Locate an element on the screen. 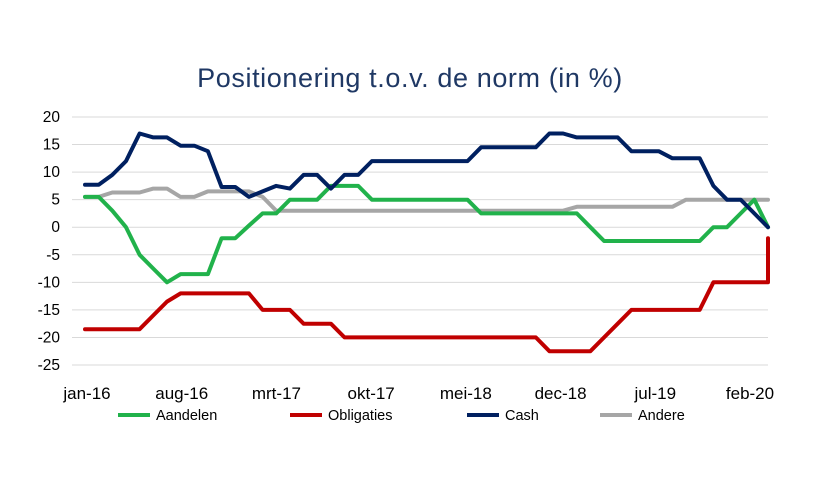 The height and width of the screenshot is (488, 837). x-tick-label: aug-16 is located at coordinates (181, 393).